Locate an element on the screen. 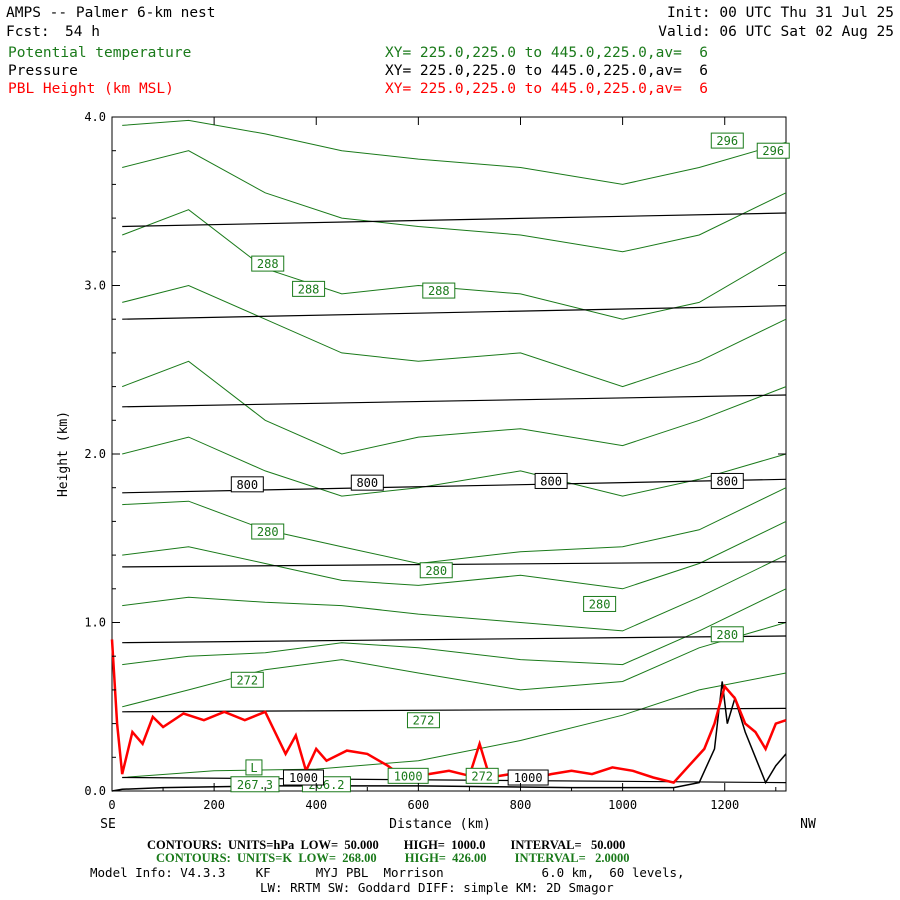  y-tick-label: 2.0 is located at coordinates (95, 454).